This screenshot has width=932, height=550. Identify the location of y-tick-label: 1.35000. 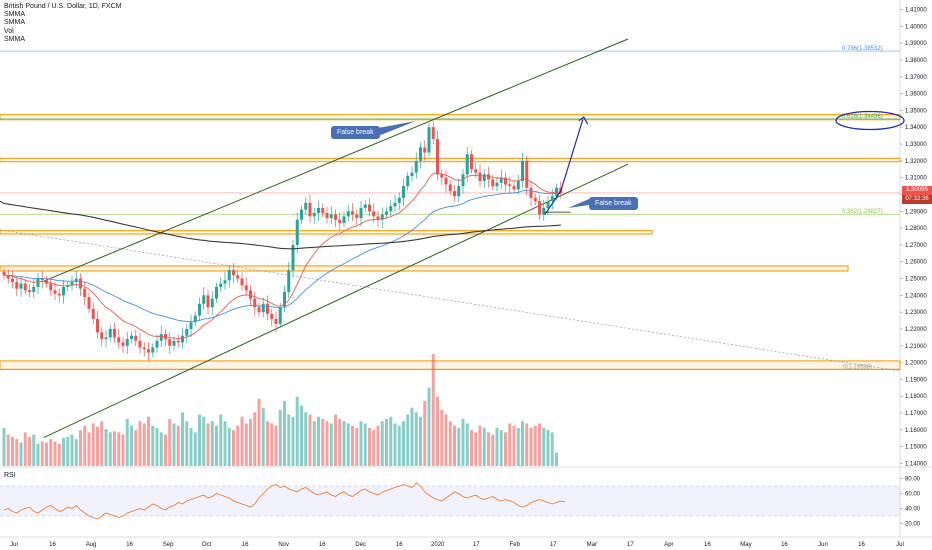
(916, 111).